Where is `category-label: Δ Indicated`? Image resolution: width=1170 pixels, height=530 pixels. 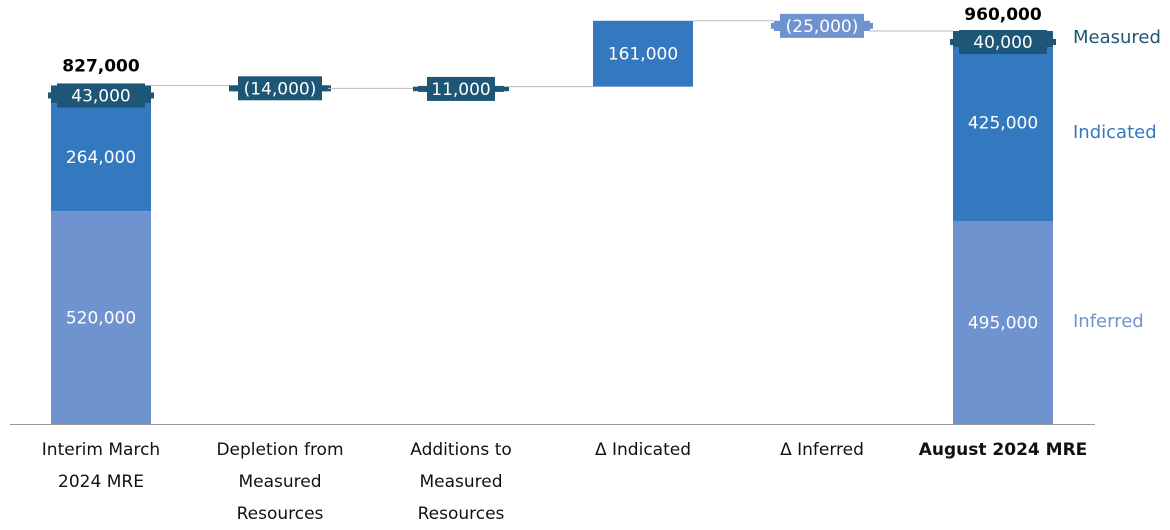
category-label: Δ Indicated is located at coordinates (643, 450).